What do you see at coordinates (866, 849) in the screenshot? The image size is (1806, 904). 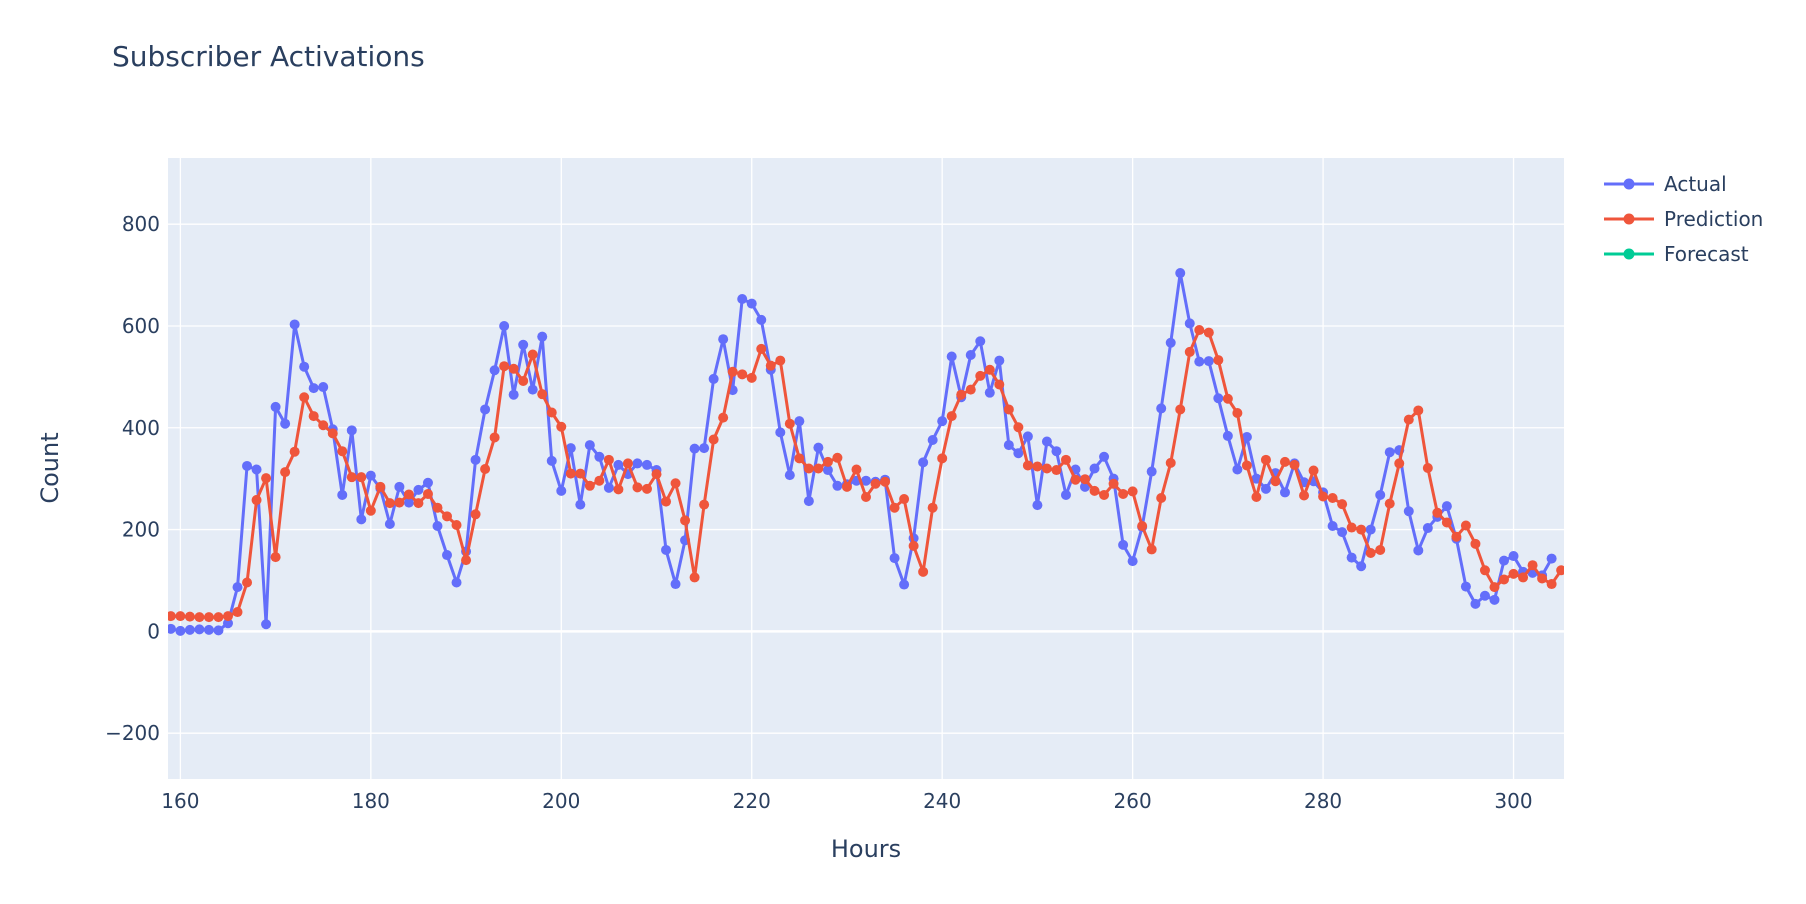 I see `x-axis-title: Hours` at bounding box center [866, 849].